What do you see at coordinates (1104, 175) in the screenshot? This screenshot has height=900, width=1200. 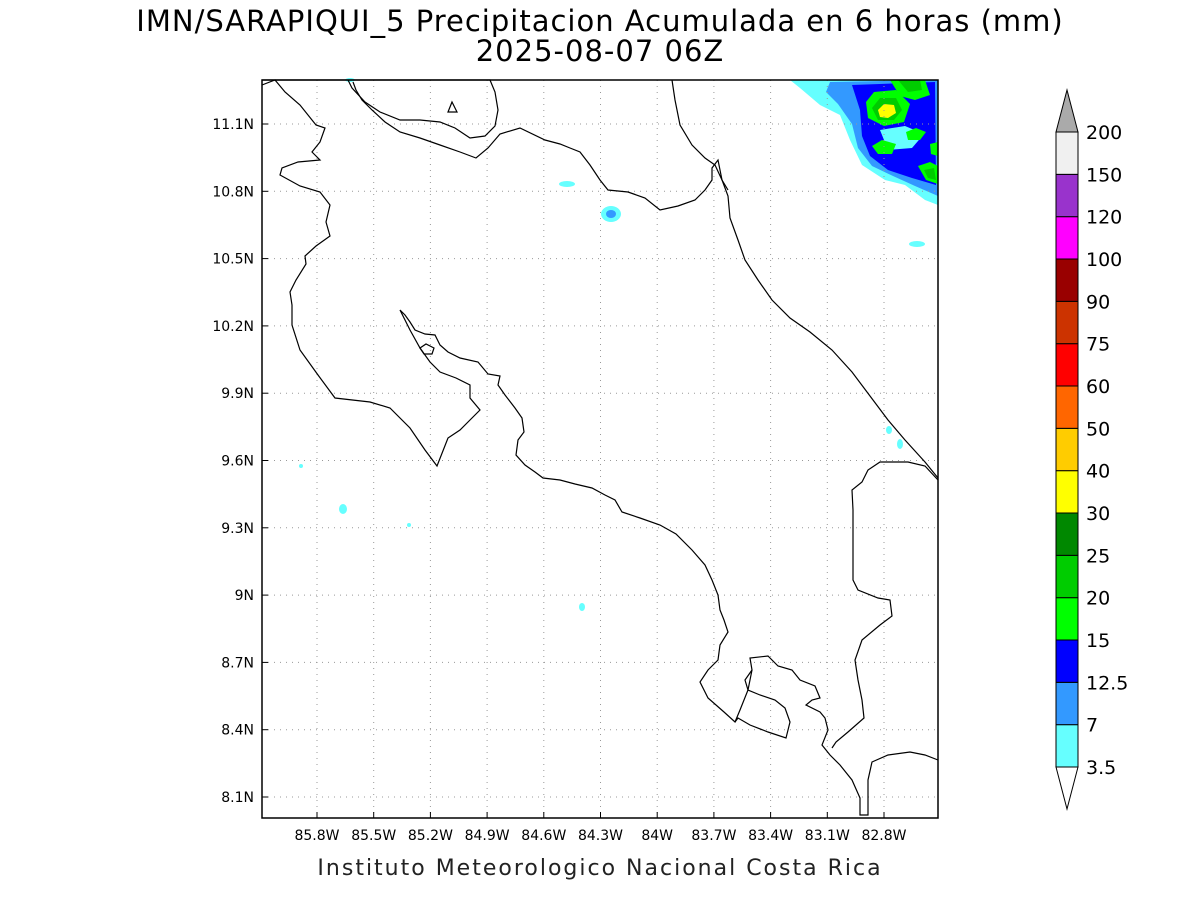 I see `legend-level-label: 150` at bounding box center [1104, 175].